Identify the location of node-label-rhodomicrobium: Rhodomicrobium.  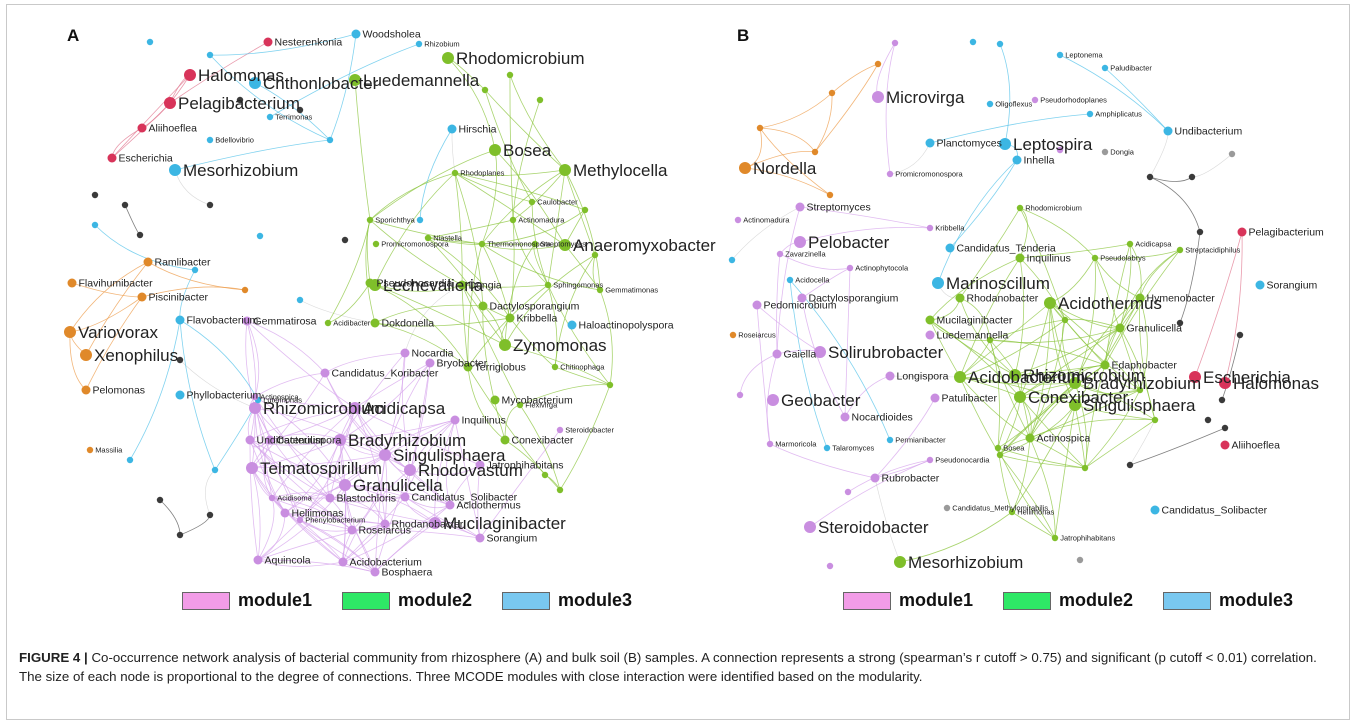
(520, 58).